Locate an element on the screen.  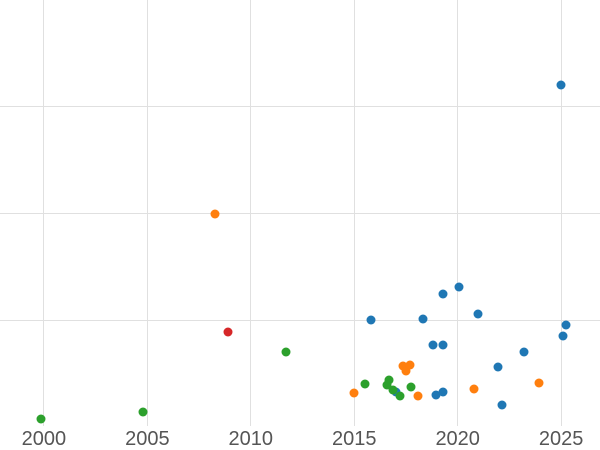
x-gridline-2010 is located at coordinates (251, 213).